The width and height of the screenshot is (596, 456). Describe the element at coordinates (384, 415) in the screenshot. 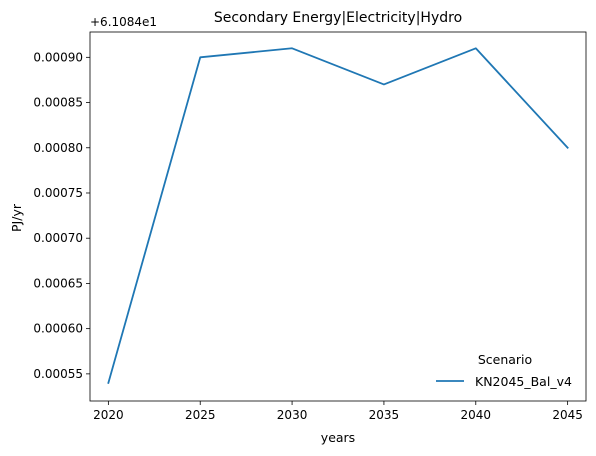

I see `x-tick-label: 2035` at that location.